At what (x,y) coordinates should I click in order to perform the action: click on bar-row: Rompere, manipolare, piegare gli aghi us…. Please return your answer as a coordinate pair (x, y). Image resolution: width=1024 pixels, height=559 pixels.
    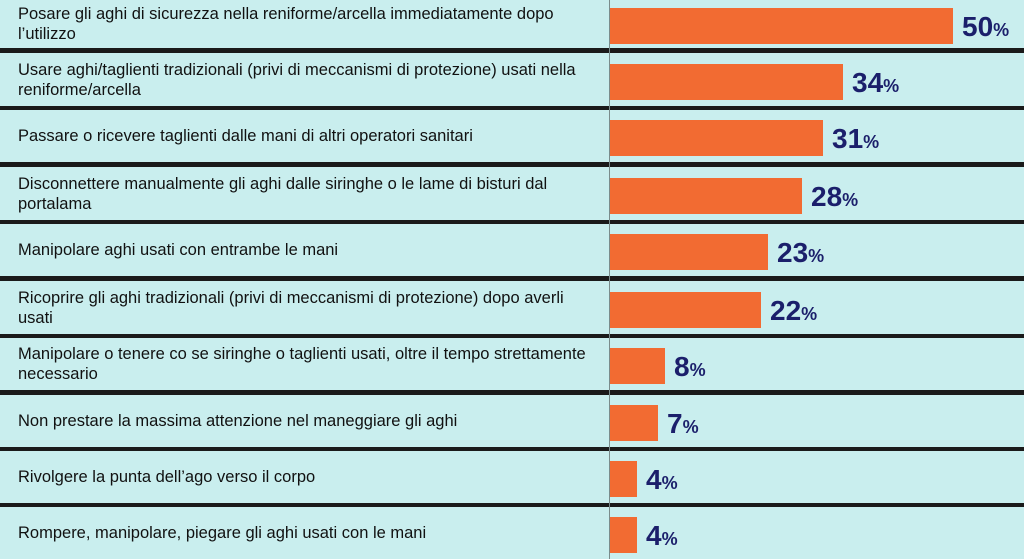
    Looking at the image, I should click on (512, 533).